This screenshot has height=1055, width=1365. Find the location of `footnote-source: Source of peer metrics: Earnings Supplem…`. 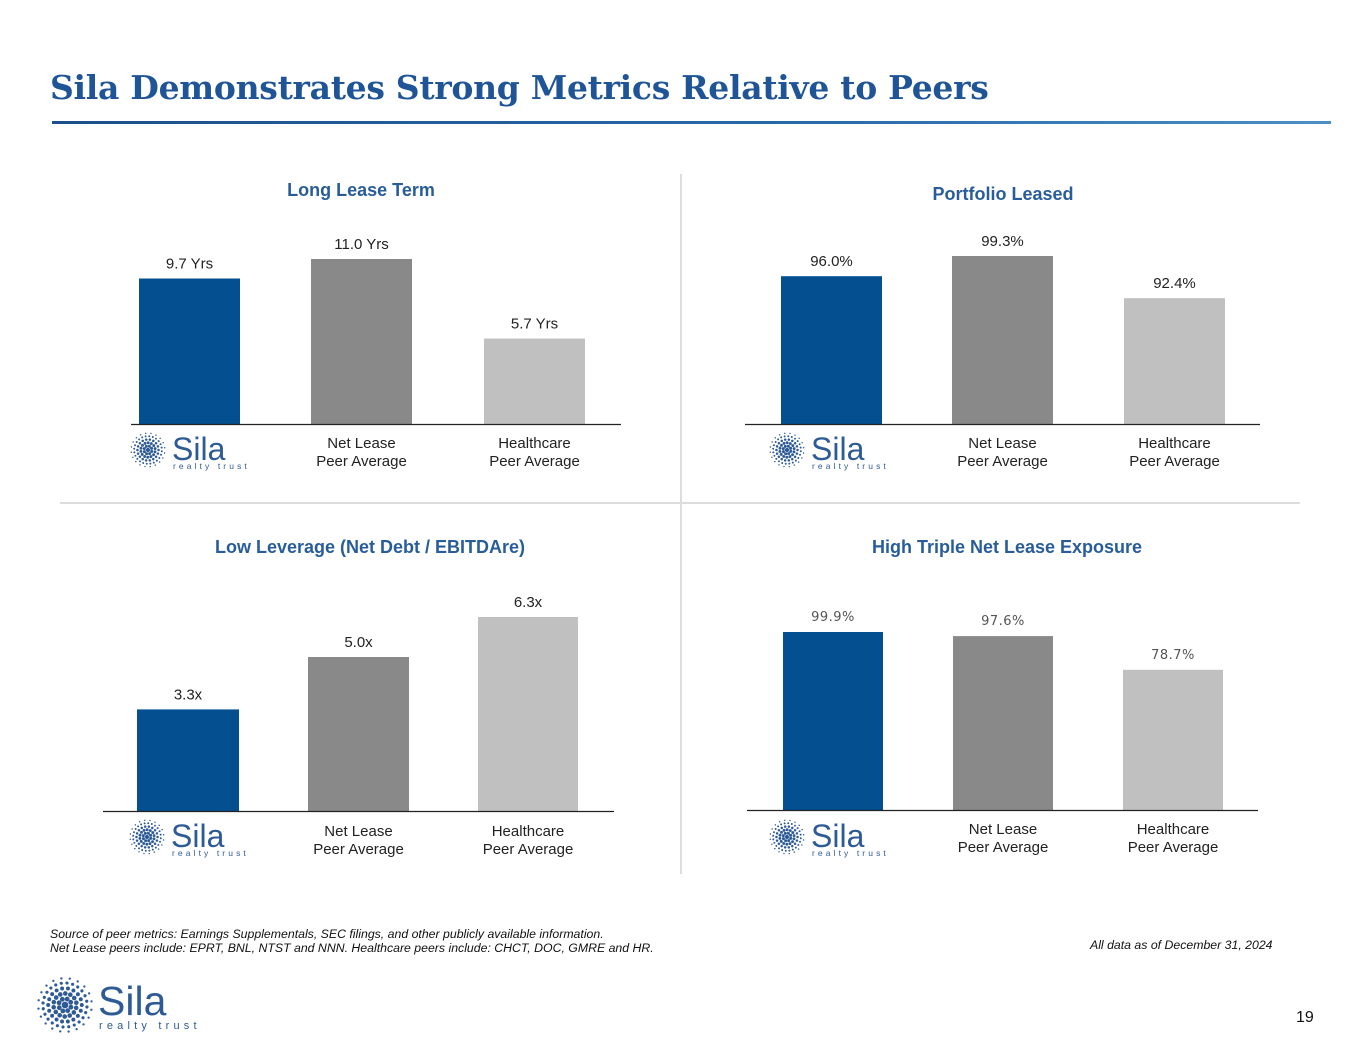

footnote-source: Source of peer metrics: Earnings Supplem… is located at coordinates (327, 934).